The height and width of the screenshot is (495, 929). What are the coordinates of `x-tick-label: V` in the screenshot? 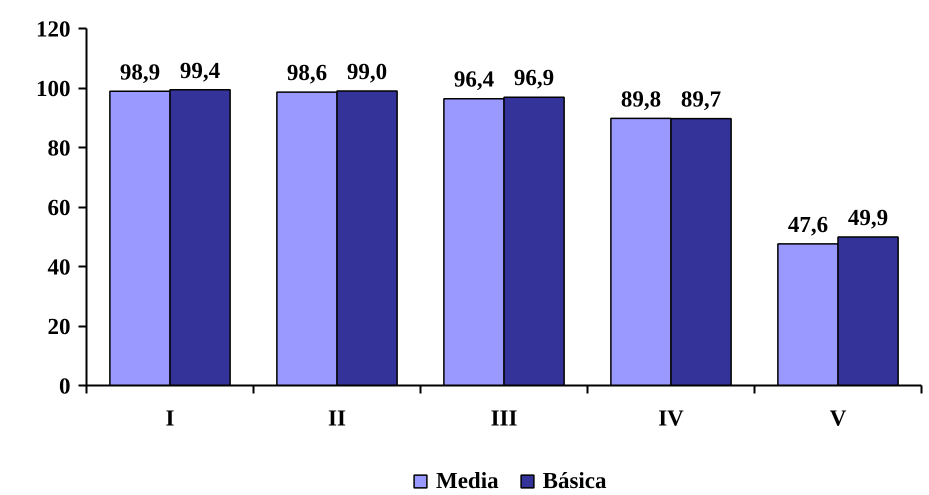 It's located at (838, 418).